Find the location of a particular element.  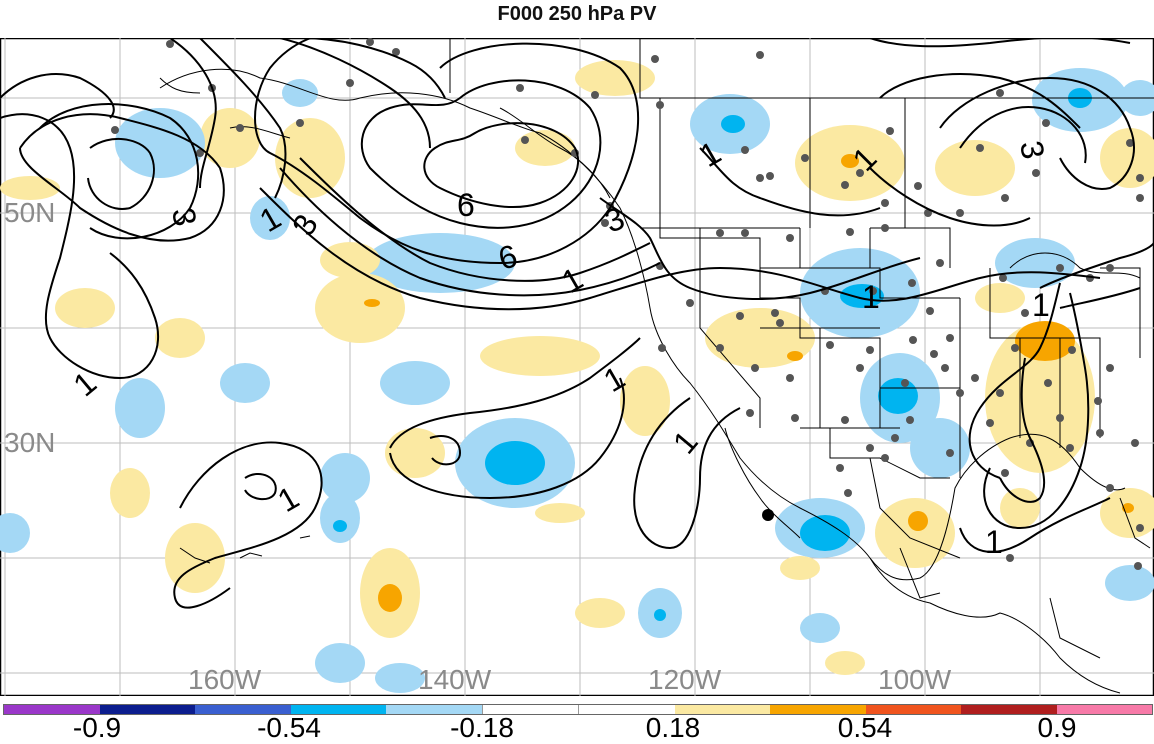

lon-label-160w: 160W is located at coordinates (225, 679).